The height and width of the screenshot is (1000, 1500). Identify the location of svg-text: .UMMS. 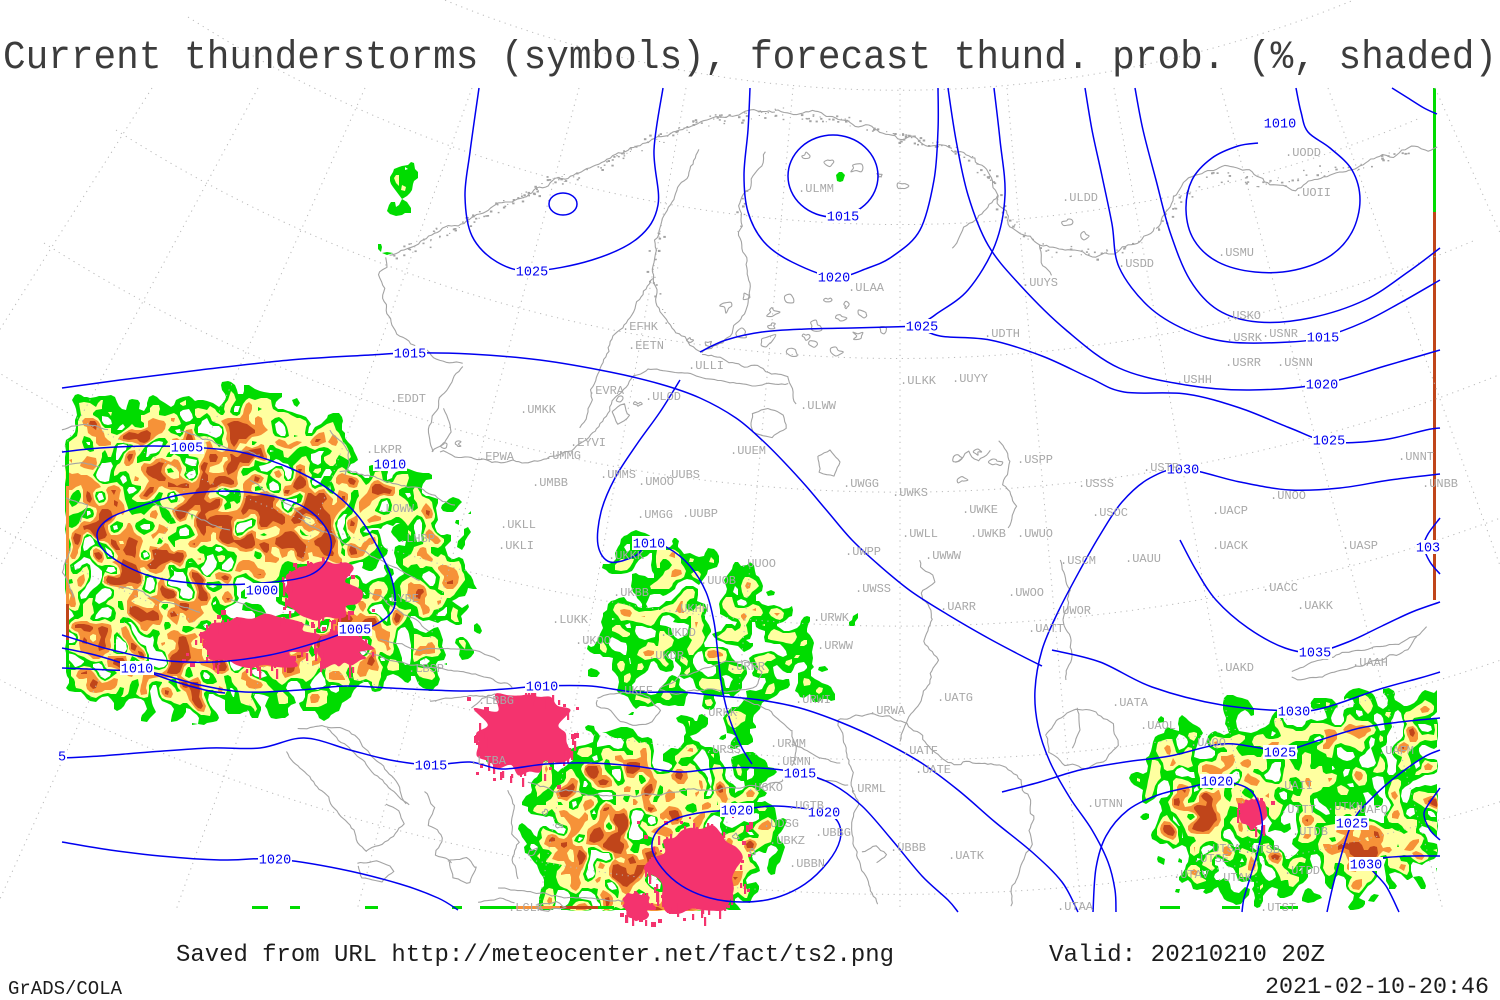
(618, 475).